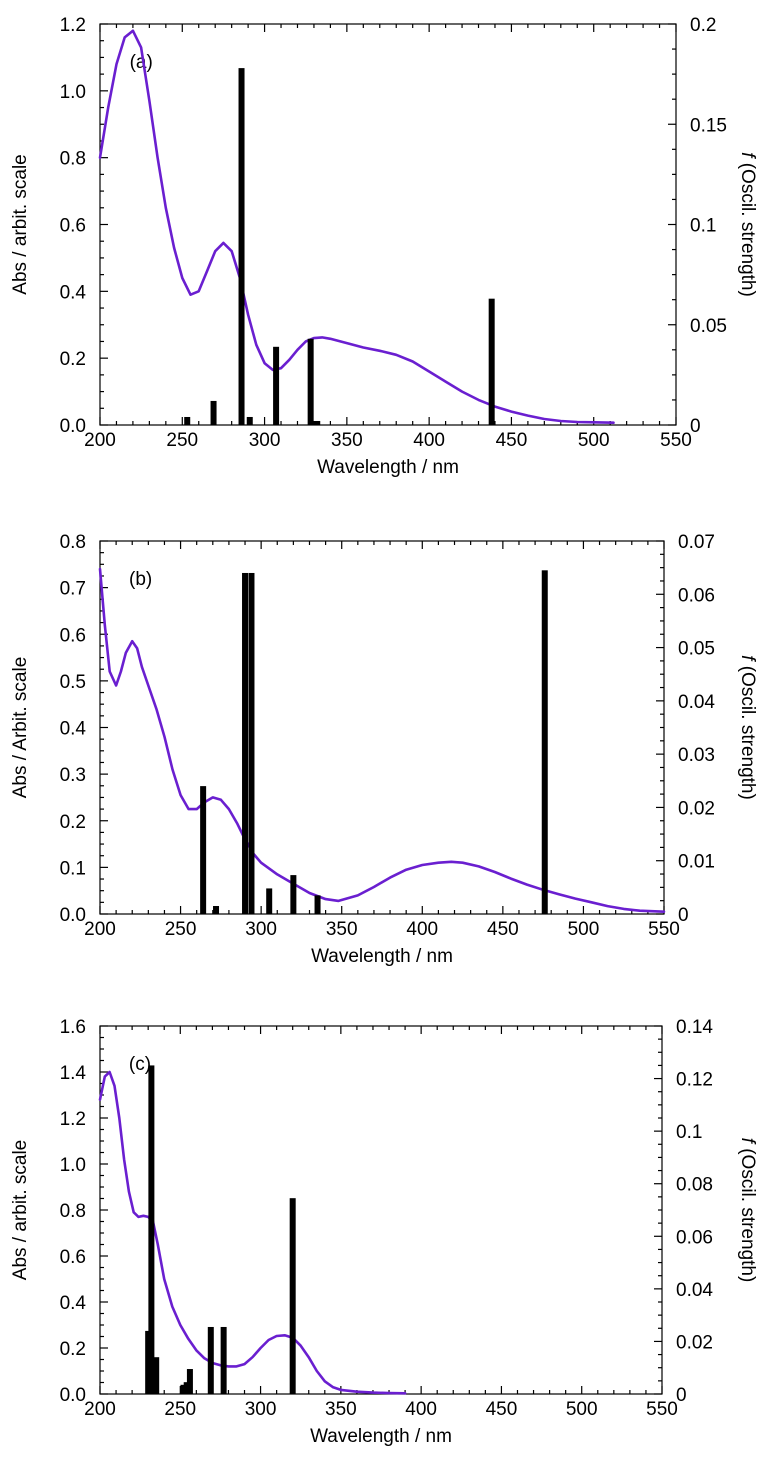 This screenshot has width=764, height=1459. Describe the element at coordinates (20, 728) in the screenshot. I see `y-axis-title: Abs / Arbit. scale` at that location.